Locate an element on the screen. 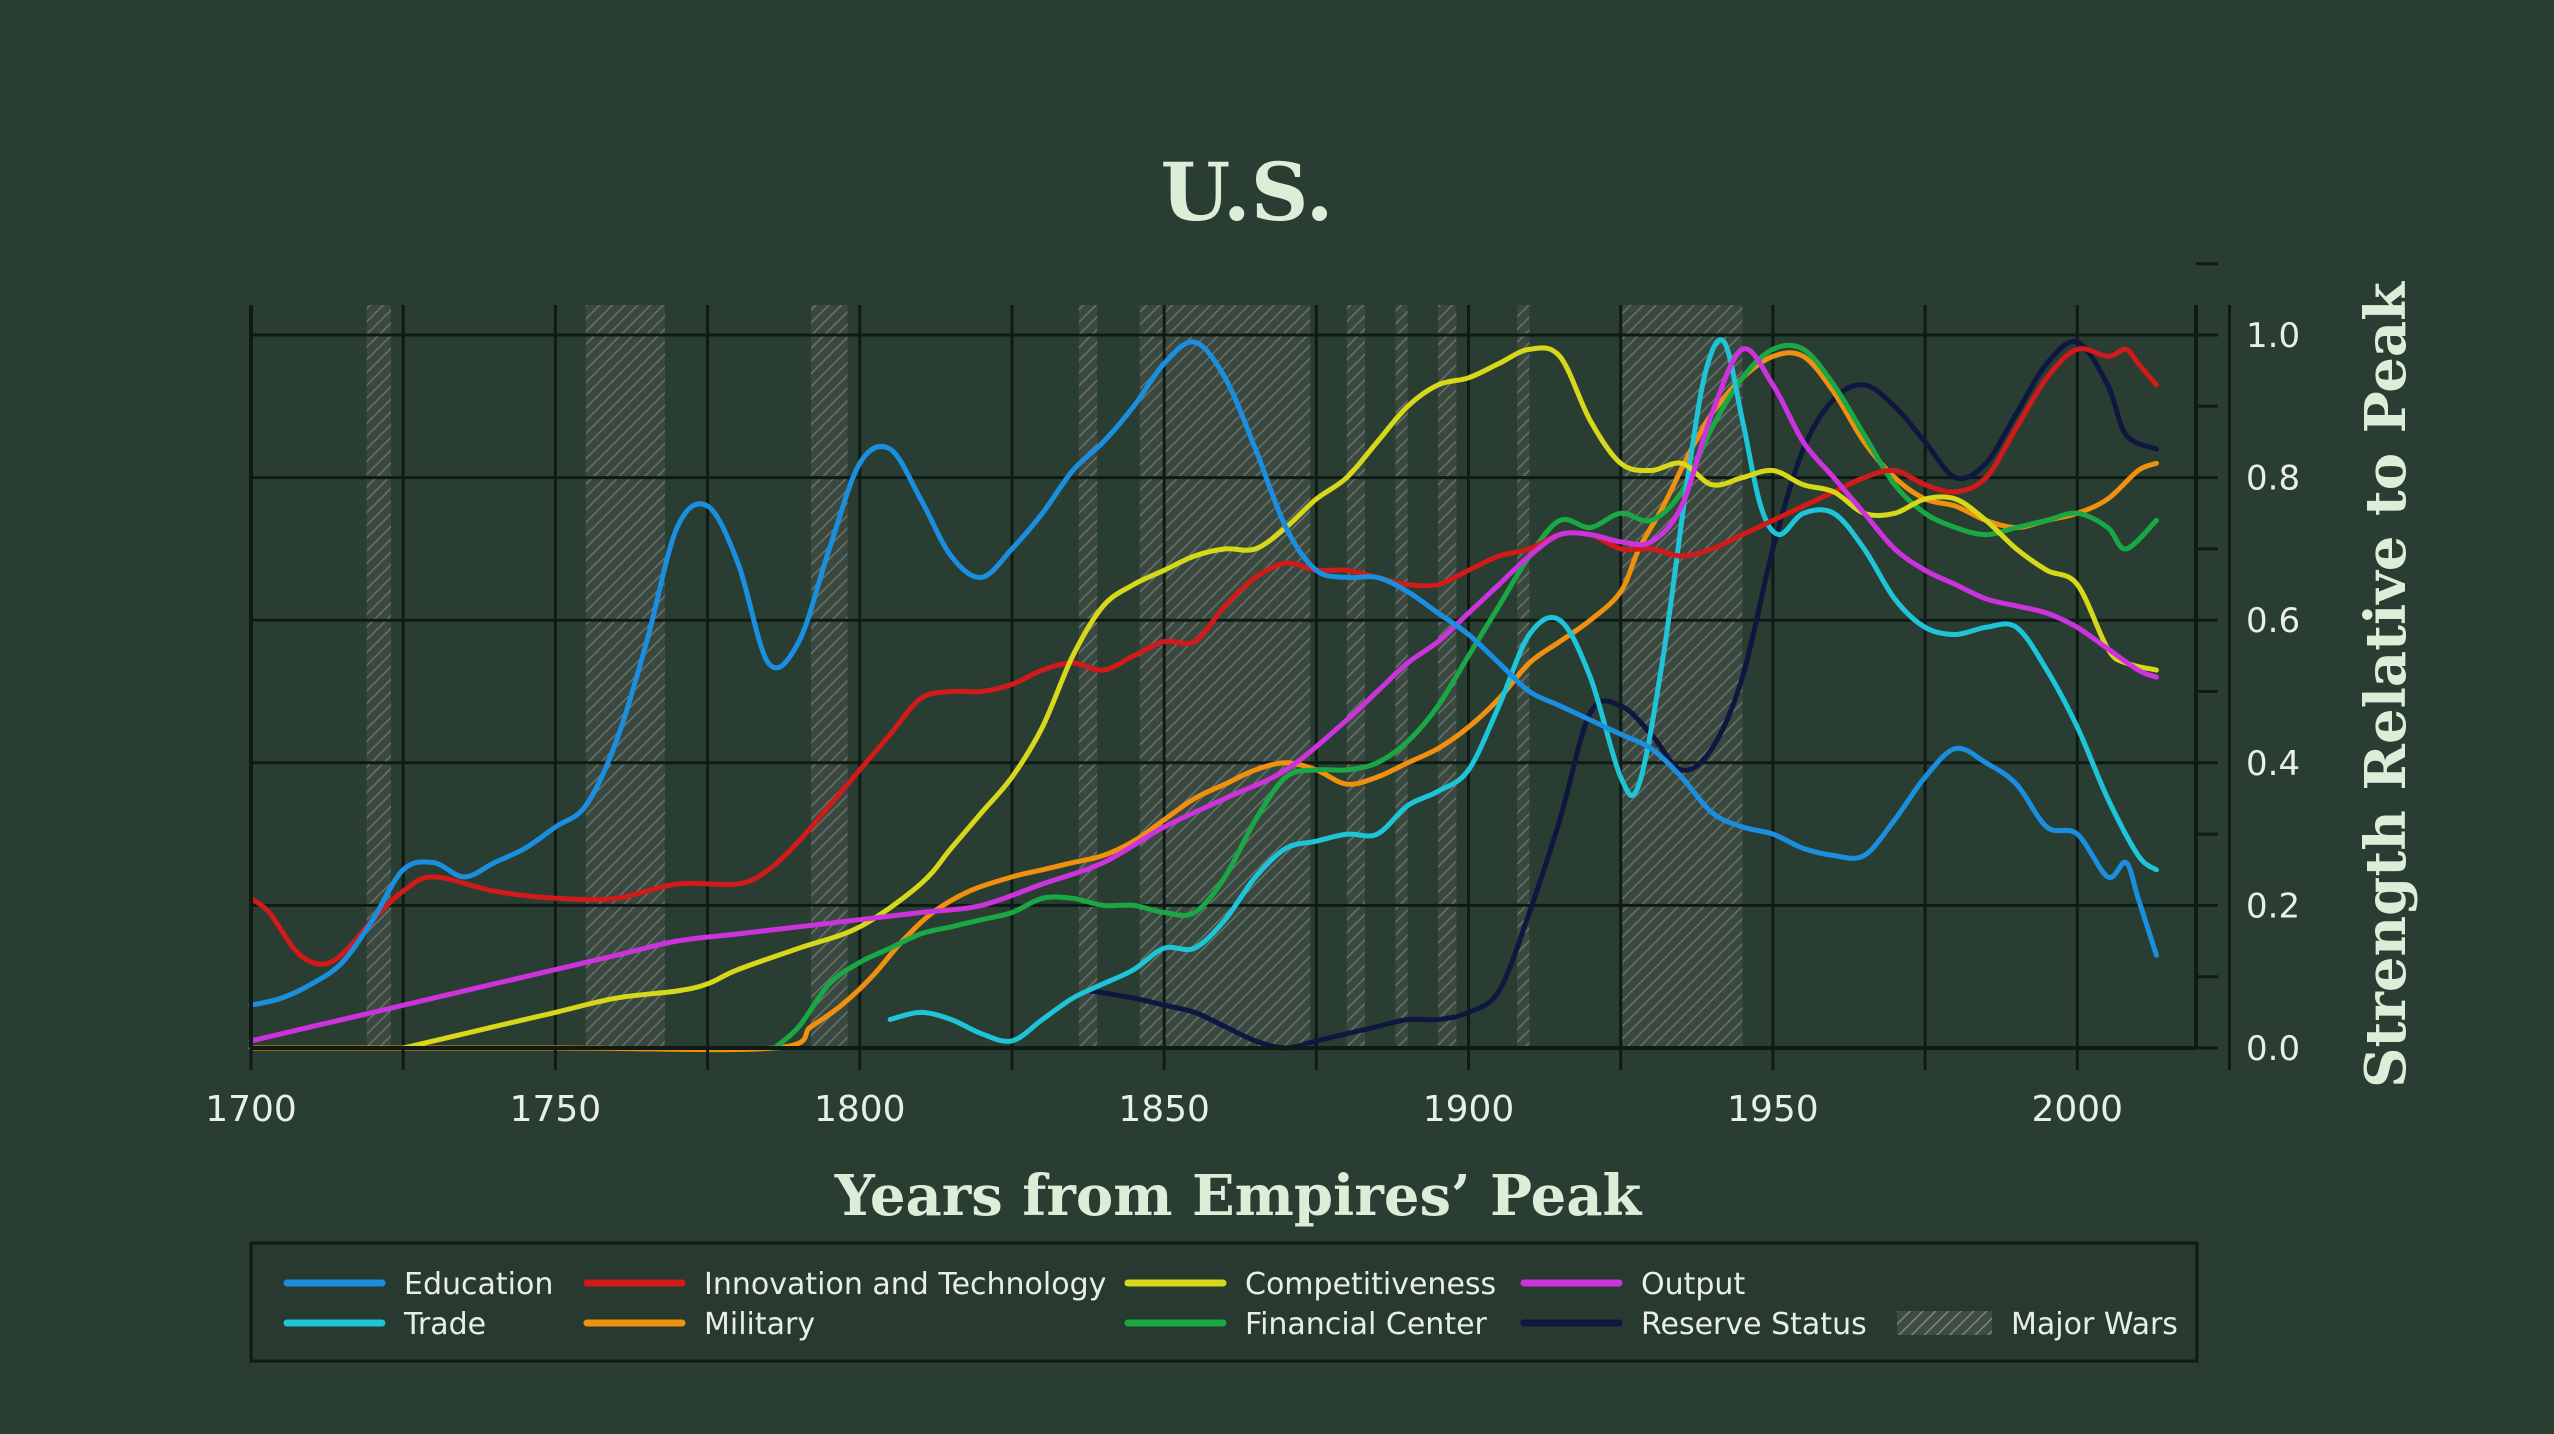 The image size is (2554, 1434). legend-label: Competitiveness is located at coordinates (1370, 1284).